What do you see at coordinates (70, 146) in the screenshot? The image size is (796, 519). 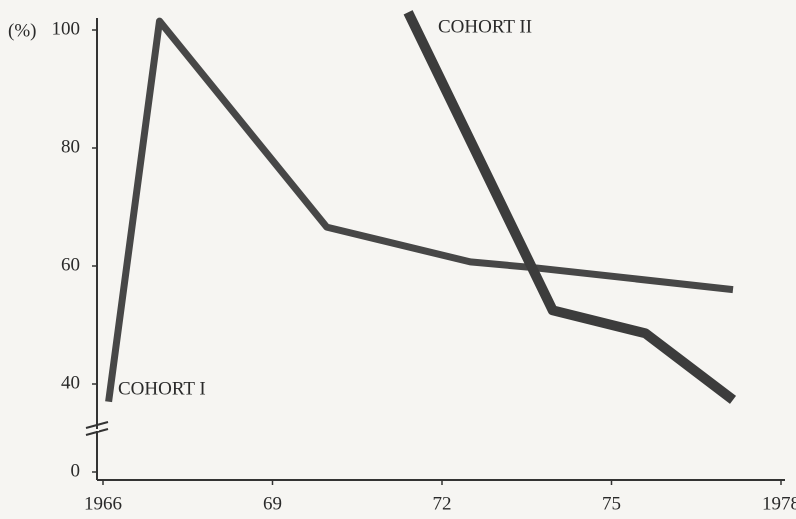 I see `y-tick-label: 80` at bounding box center [70, 146].